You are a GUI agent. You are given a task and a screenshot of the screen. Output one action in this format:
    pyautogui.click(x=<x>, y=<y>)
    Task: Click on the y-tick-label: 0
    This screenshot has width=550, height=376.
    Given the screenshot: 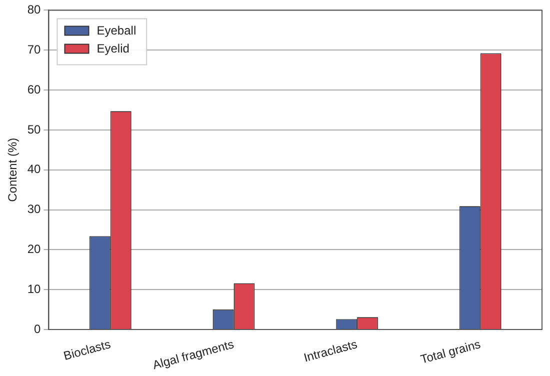 What is the action you would take?
    pyautogui.click(x=38, y=329)
    